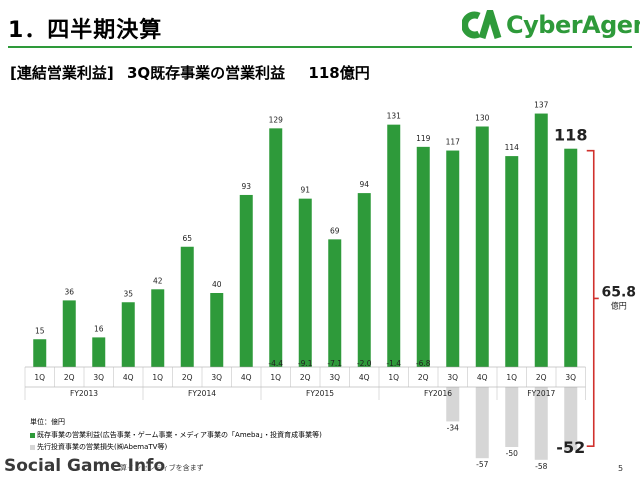  What do you see at coordinates (320, 393) in the screenshot?
I see `fiscal-year-label: FY2015` at bounding box center [320, 393].